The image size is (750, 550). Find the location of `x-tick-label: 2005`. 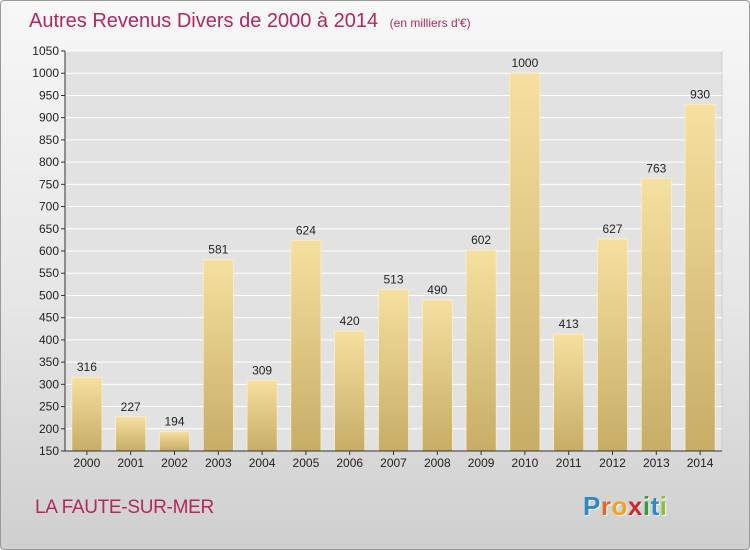

x-tick-label: 2005 is located at coordinates (306, 463).